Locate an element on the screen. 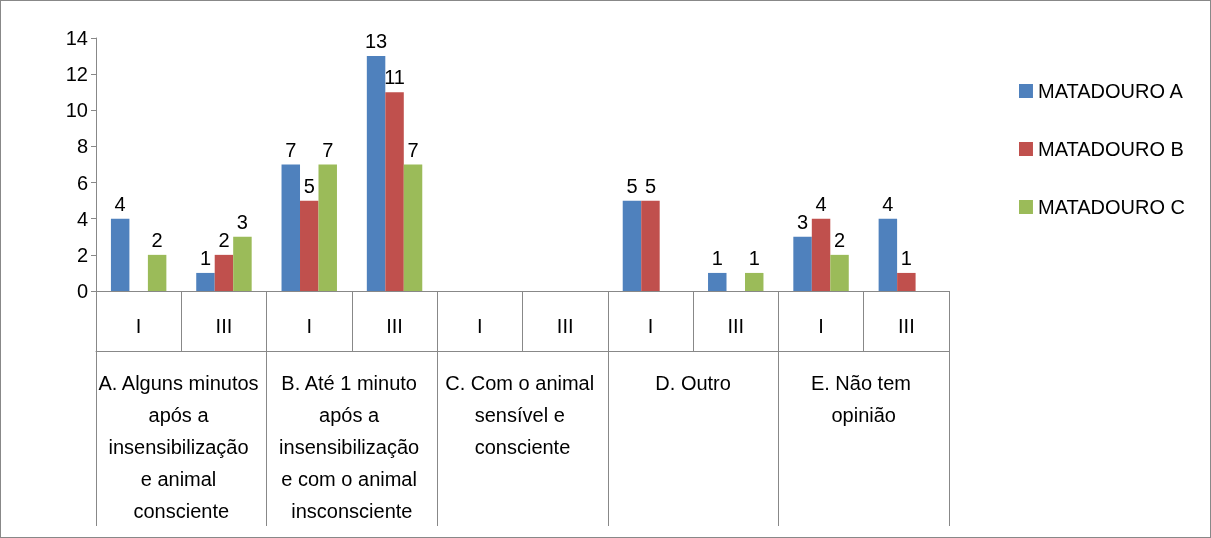 Image resolution: width=1211 pixels, height=538 pixels. text: B. Até 1 minuto após a insensibilização e com o animal insconsciente is located at coordinates (352, 447).